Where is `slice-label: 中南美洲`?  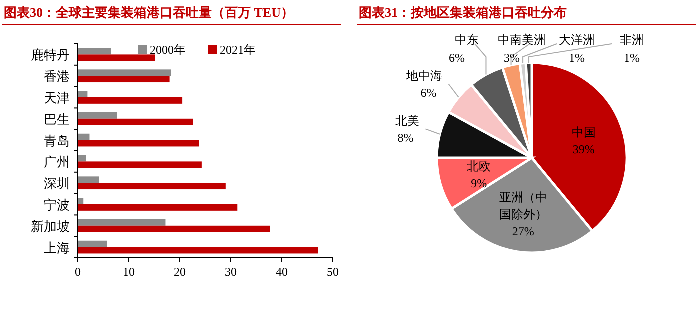
slice-label: 中南美洲 is located at coordinates (522, 40).